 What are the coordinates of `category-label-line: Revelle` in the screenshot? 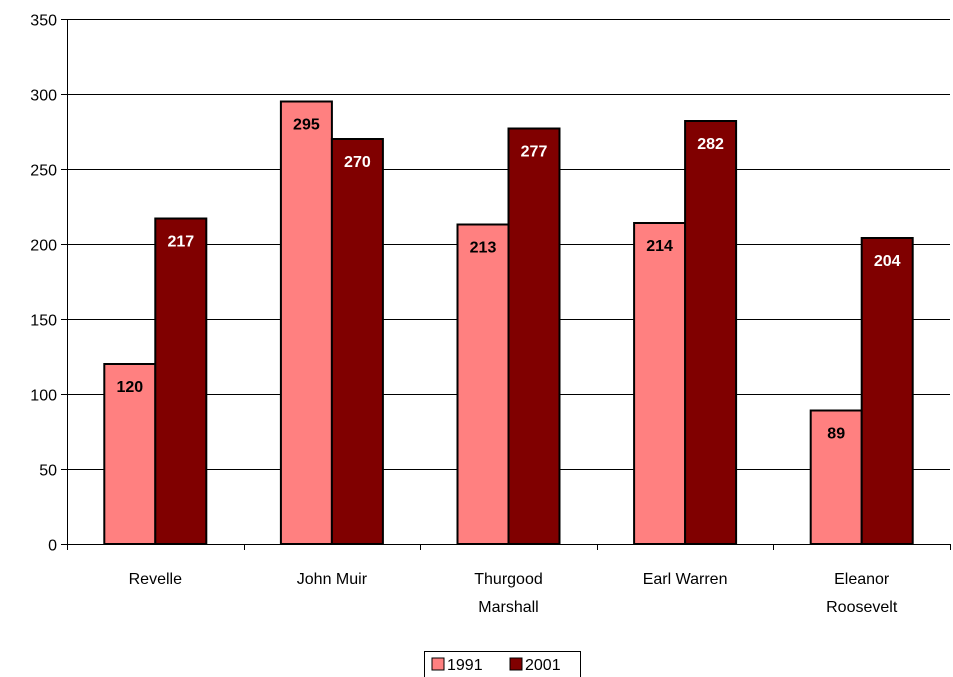 It's located at (155, 579).